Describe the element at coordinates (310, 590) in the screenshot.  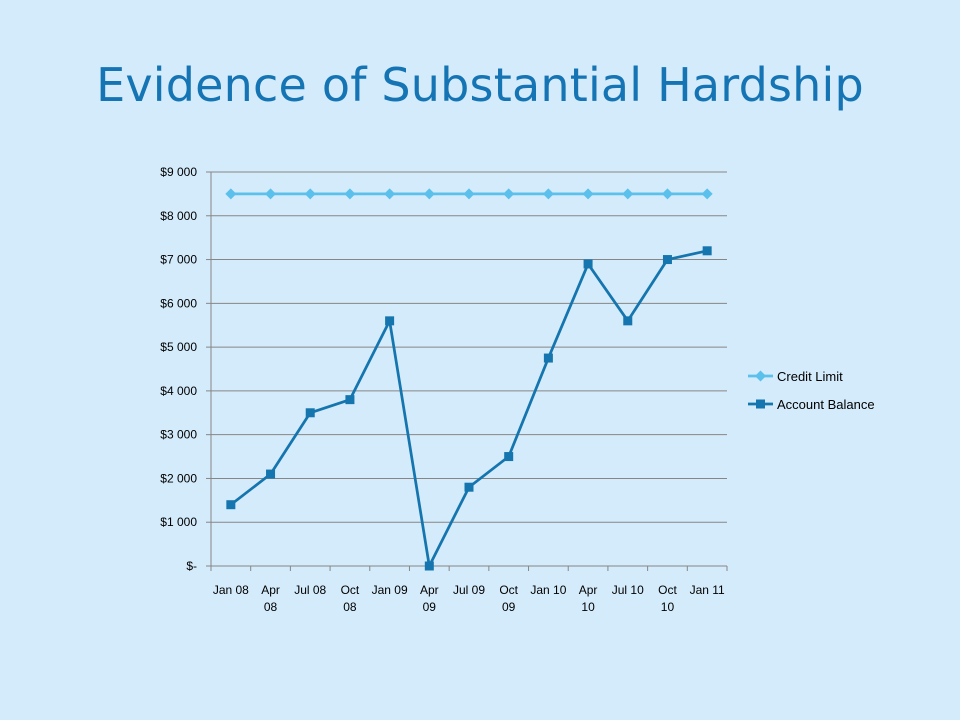
I see `x-tick-label: Jul 08` at that location.